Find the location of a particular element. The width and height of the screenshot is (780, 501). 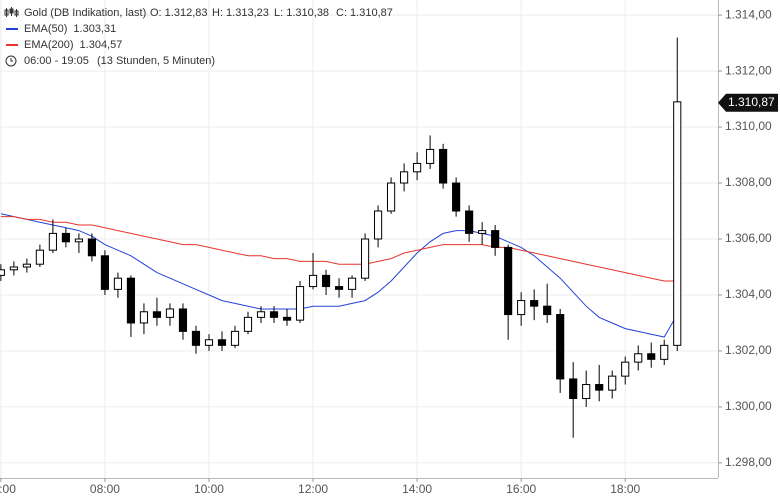

legend-label: EMA(50) is located at coordinates (45, 29).